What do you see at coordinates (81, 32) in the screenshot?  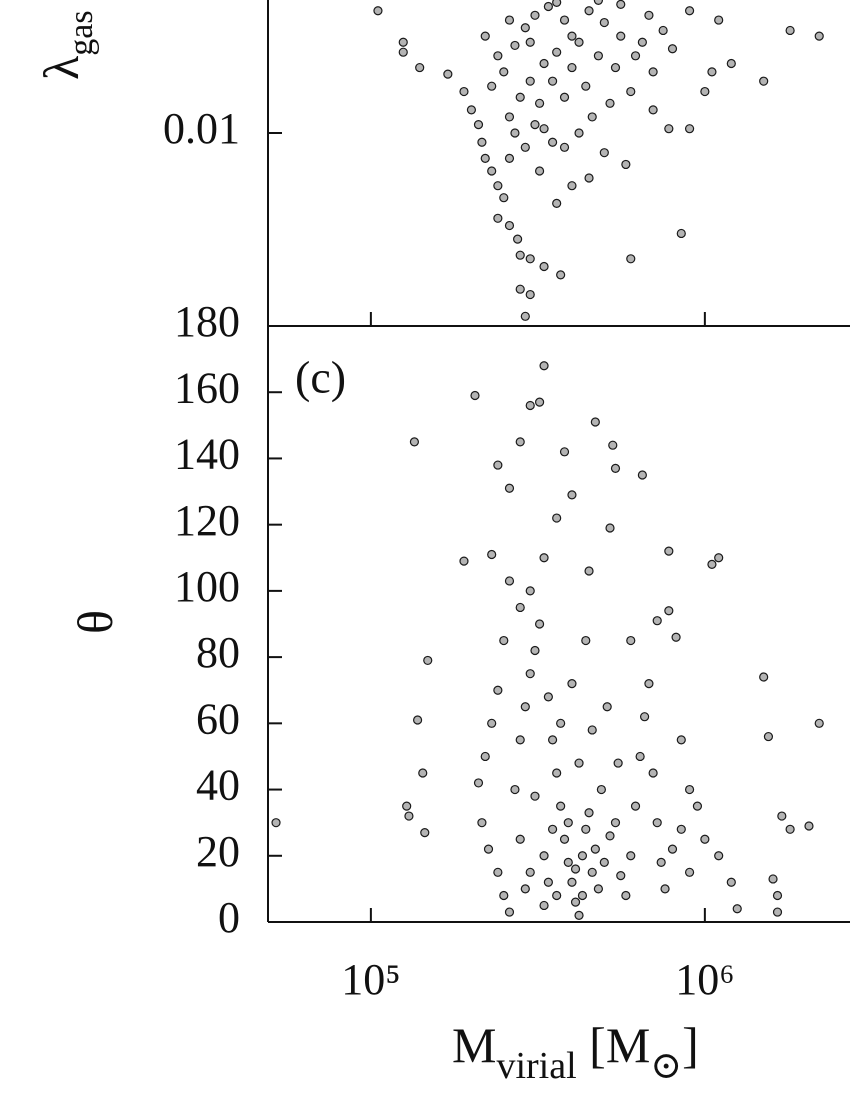 I see `y-label-sub: gas` at bounding box center [81, 32].